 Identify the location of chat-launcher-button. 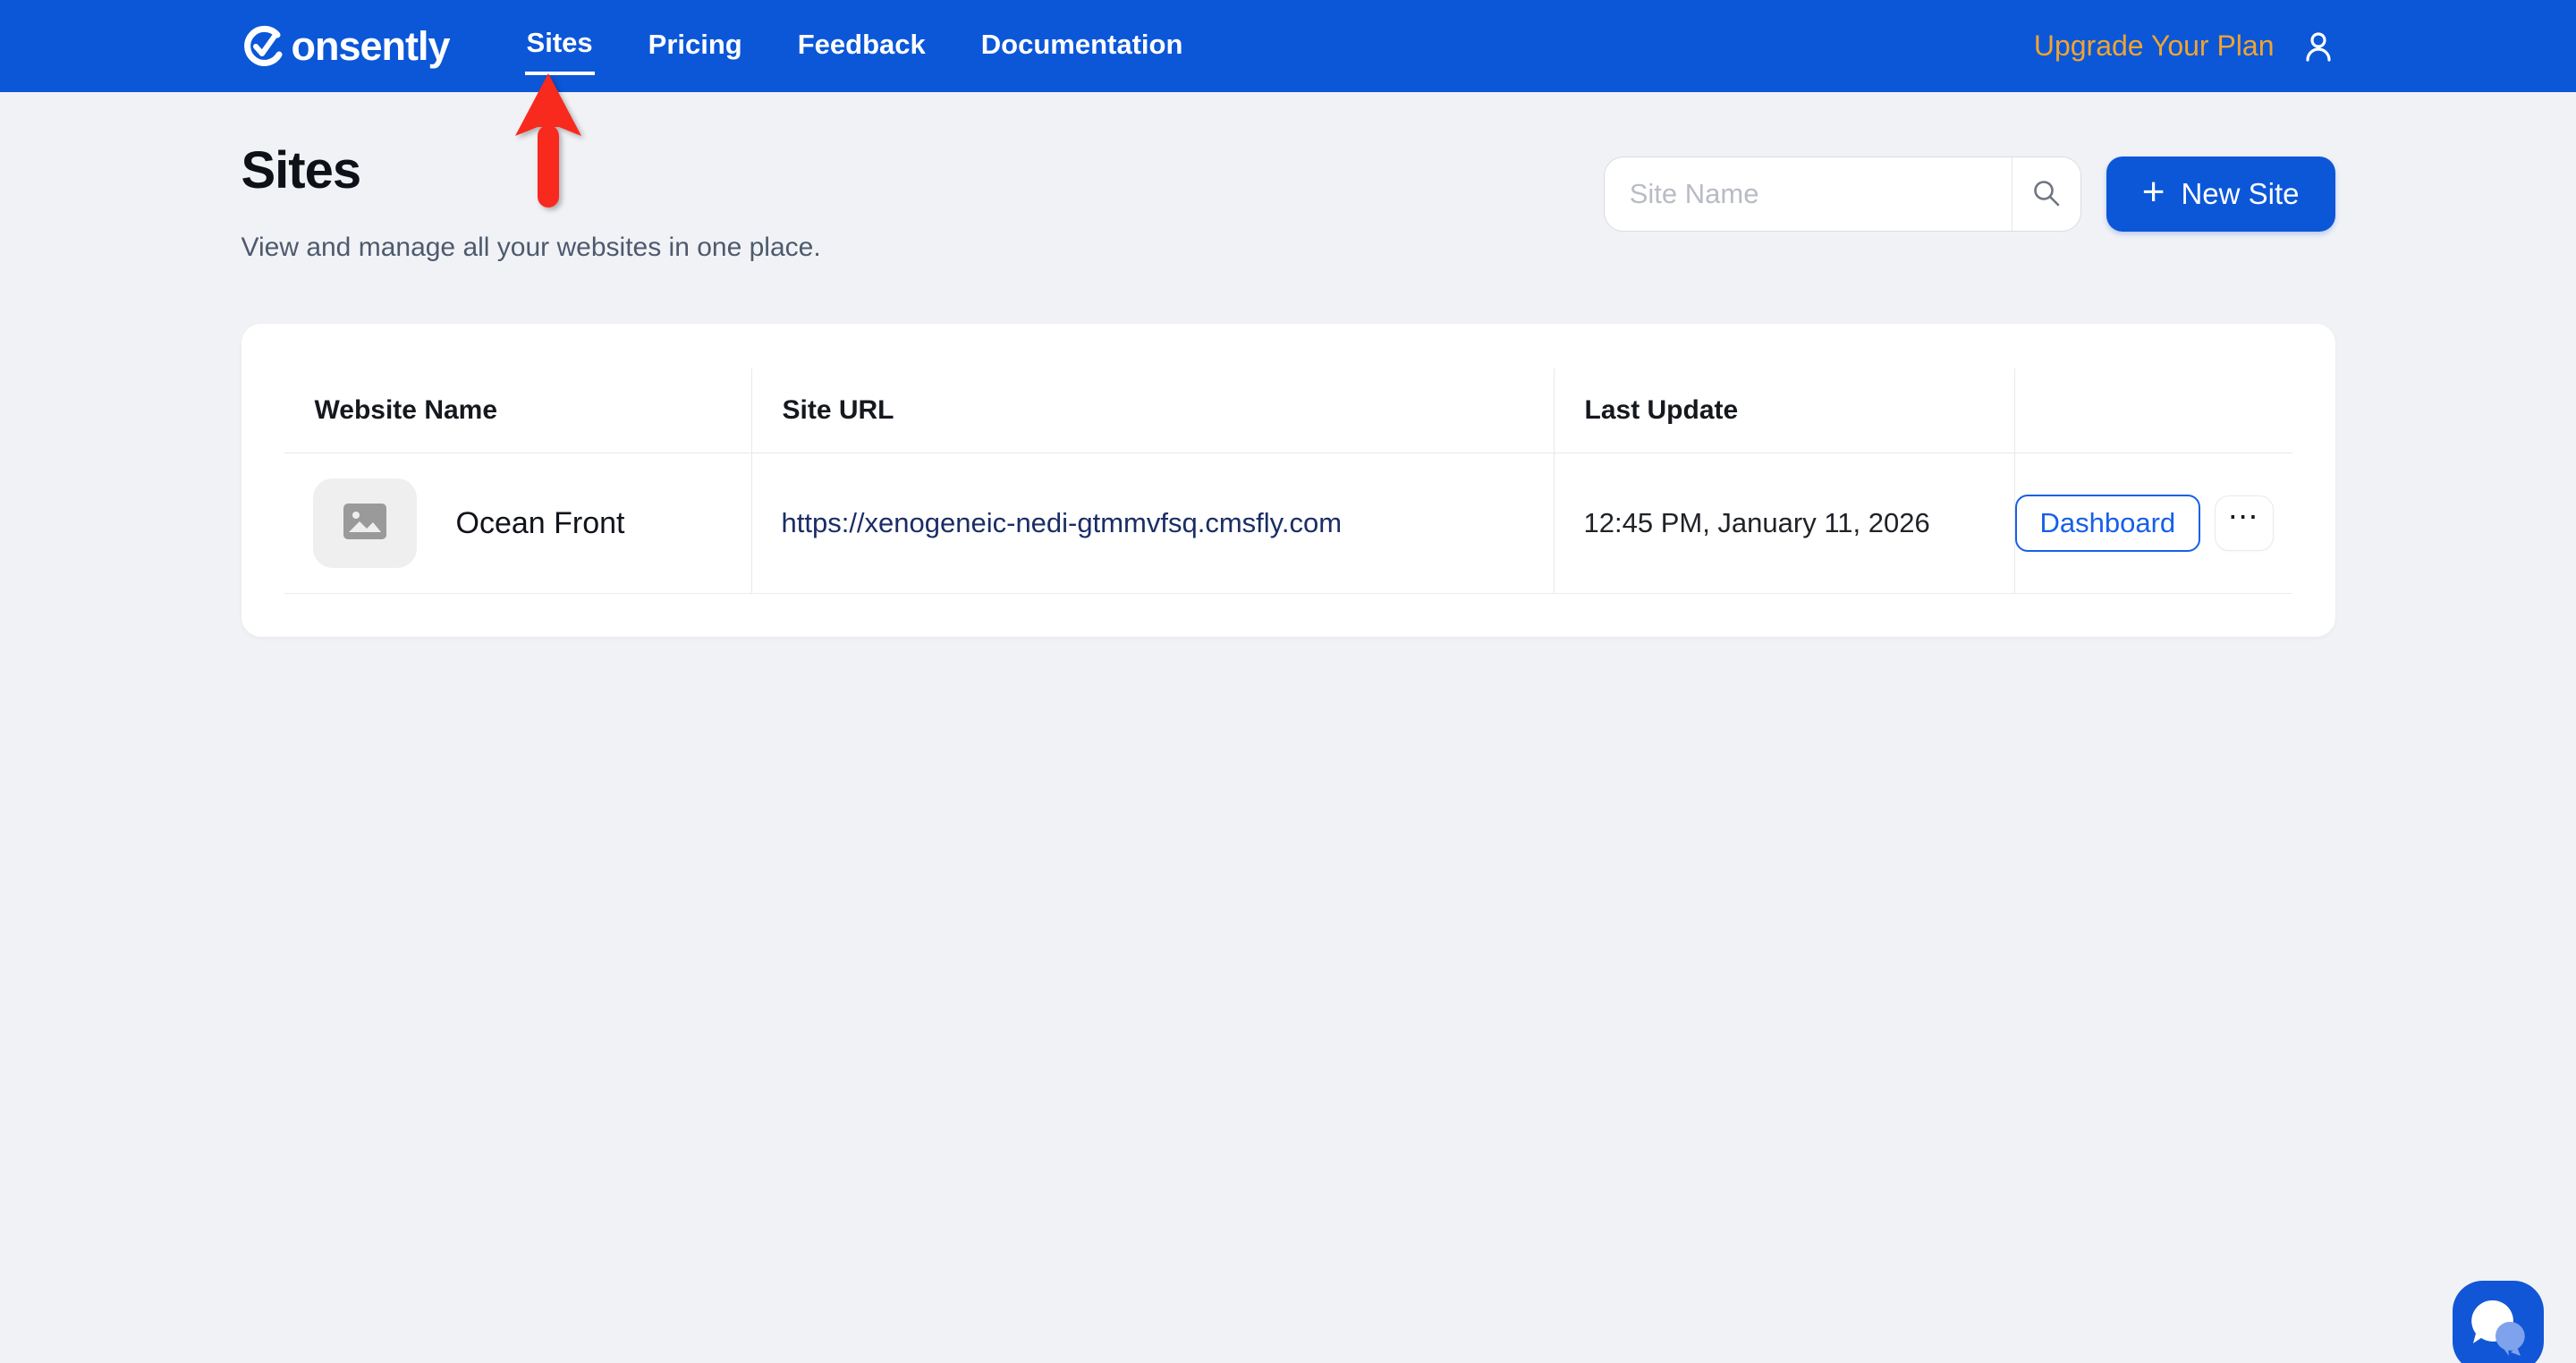
(2498, 1322).